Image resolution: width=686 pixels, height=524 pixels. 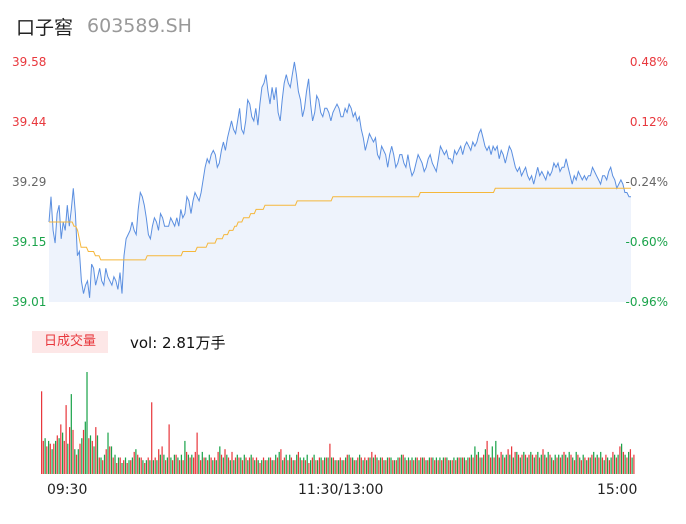 What do you see at coordinates (70, 342) in the screenshot?
I see `daily-volume-badge: 日成交量` at bounding box center [70, 342].